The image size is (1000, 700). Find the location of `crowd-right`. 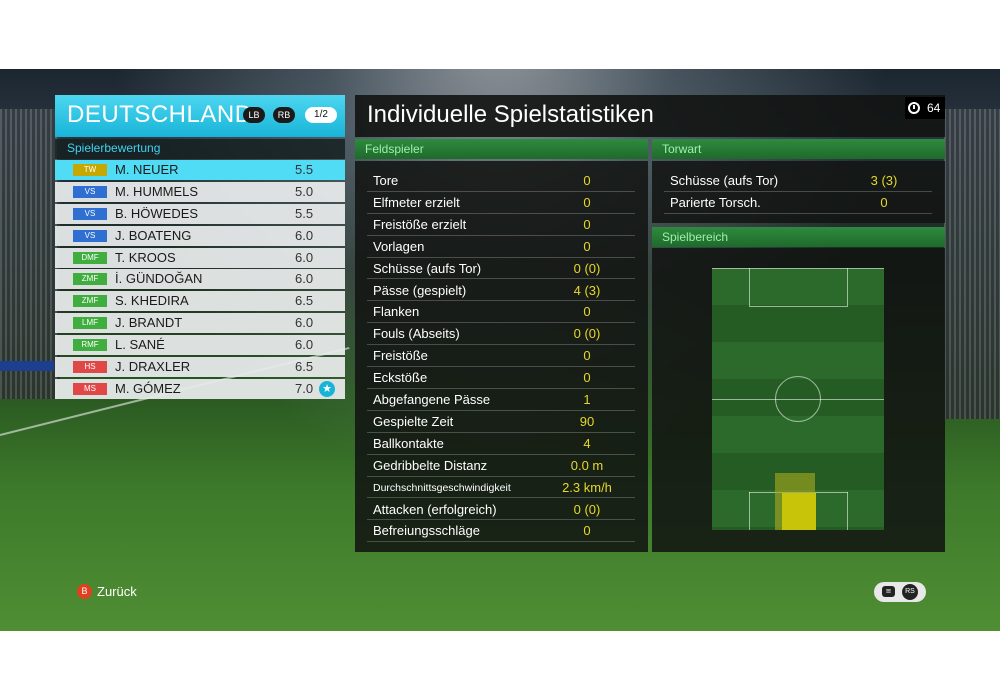

crowd-right is located at coordinates (972, 264).